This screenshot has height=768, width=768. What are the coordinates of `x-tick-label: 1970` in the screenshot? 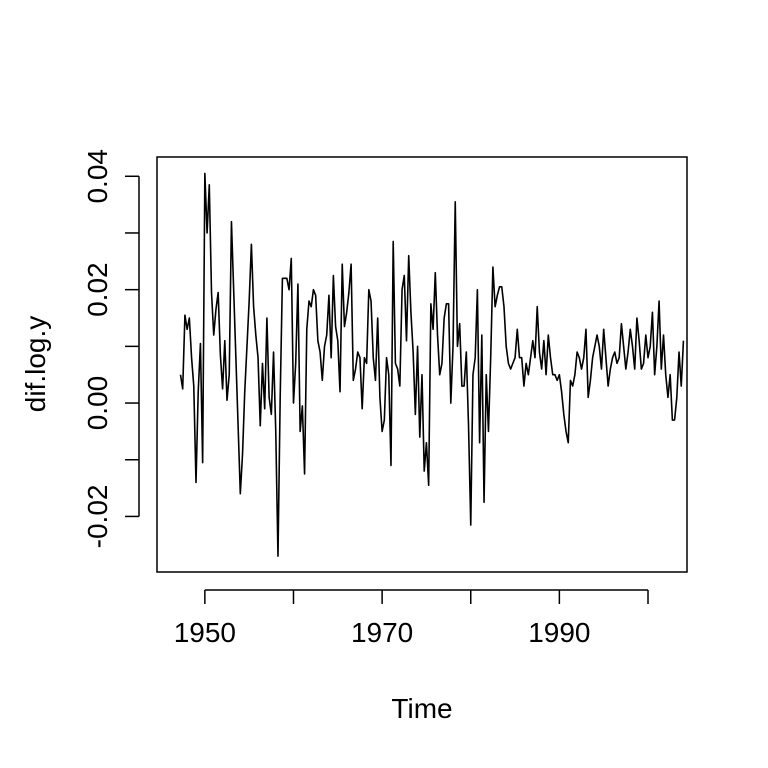 It's located at (382, 632).